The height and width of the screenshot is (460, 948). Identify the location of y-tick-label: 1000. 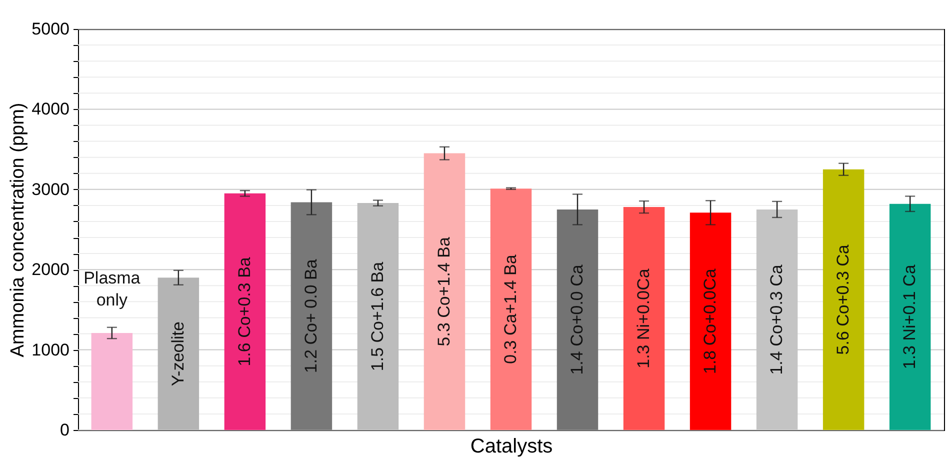
(51, 350).